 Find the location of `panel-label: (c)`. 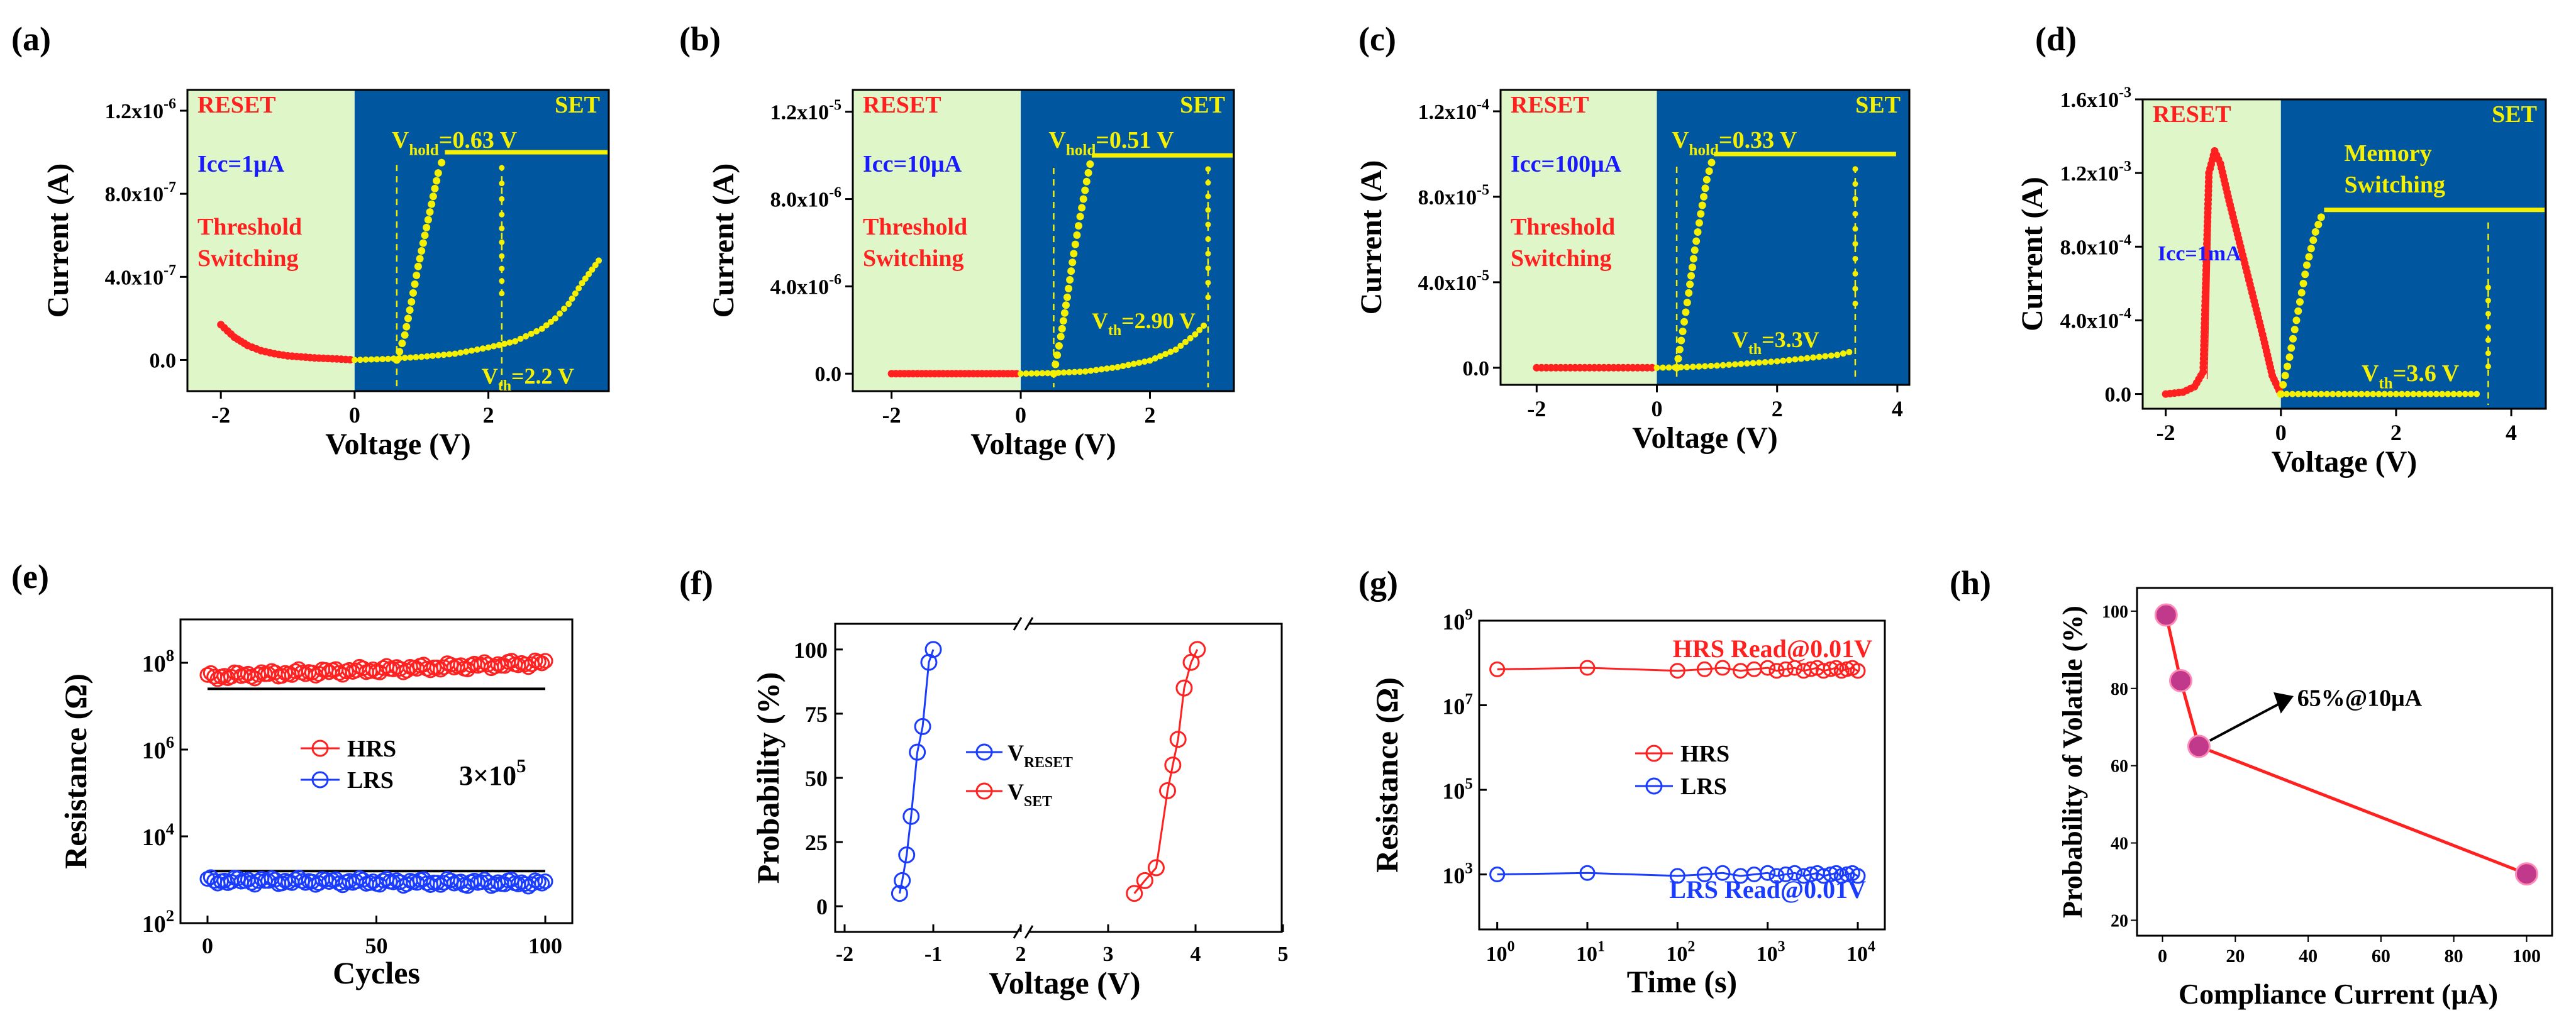

panel-label: (c) is located at coordinates (1377, 39).